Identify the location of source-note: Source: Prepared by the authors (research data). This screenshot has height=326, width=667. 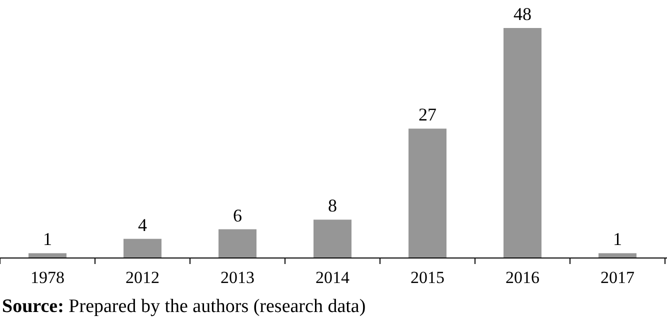
(184, 306).